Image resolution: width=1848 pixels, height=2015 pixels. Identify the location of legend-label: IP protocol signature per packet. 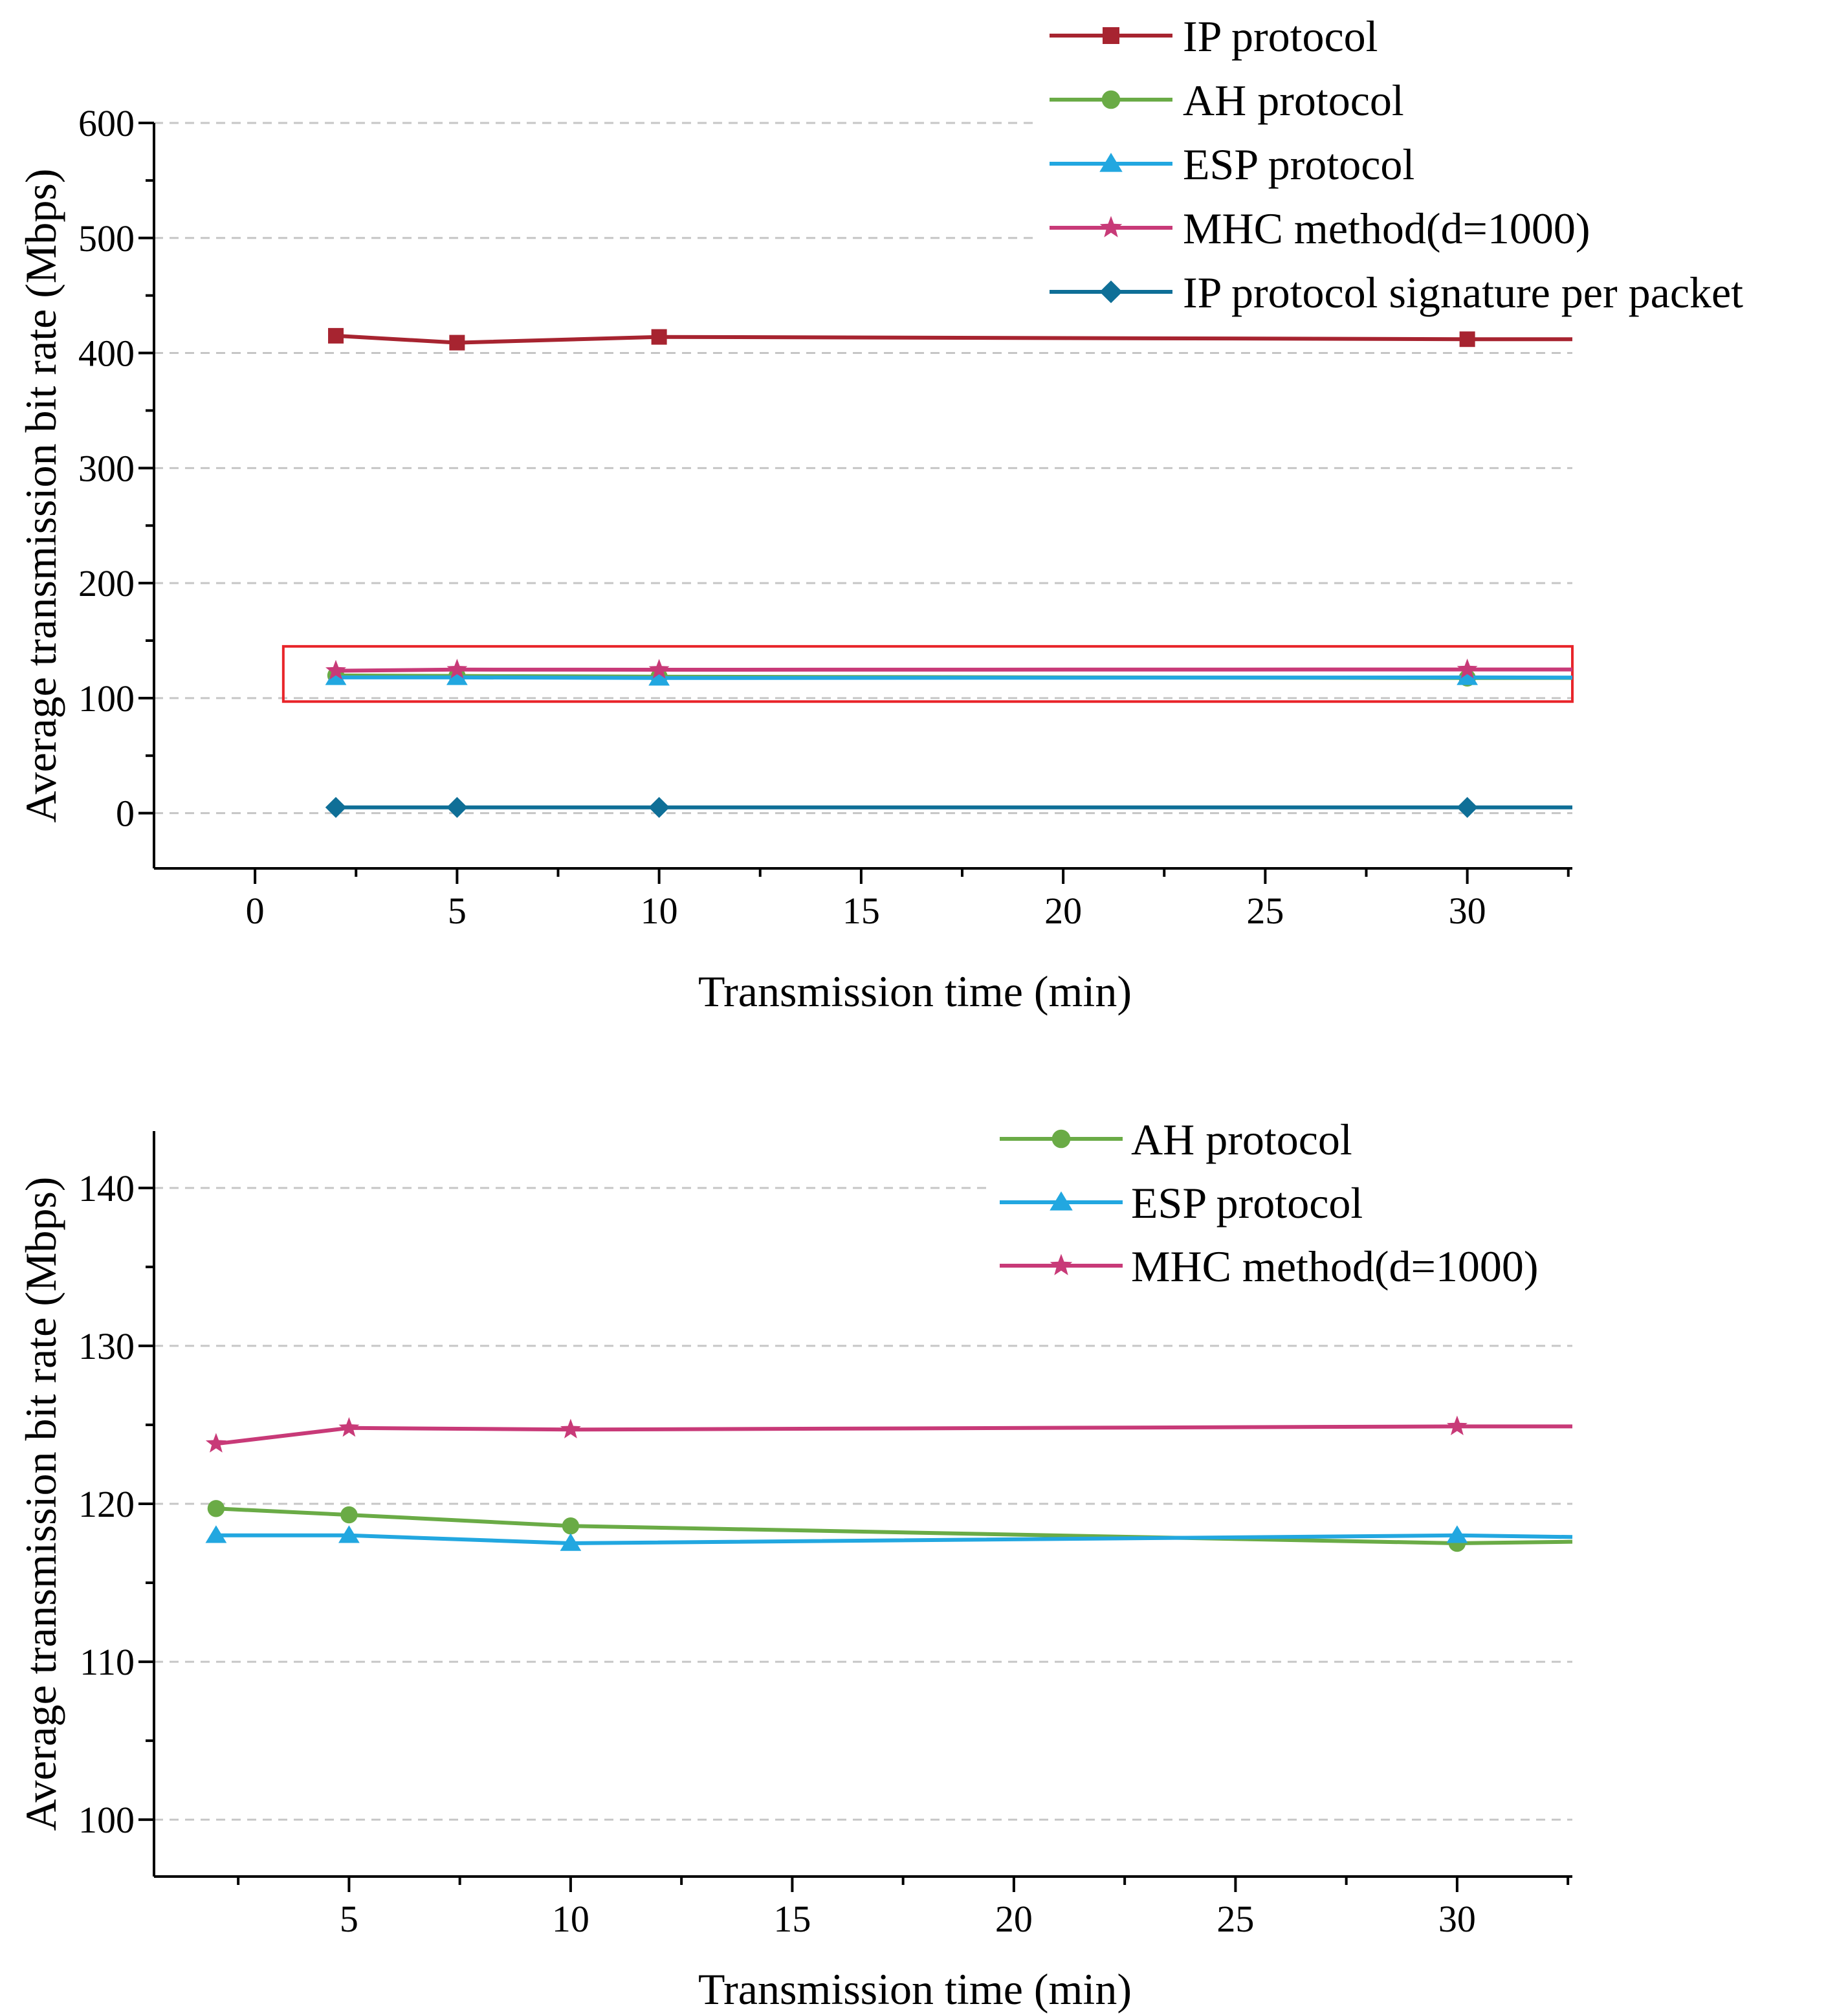
(1463, 292).